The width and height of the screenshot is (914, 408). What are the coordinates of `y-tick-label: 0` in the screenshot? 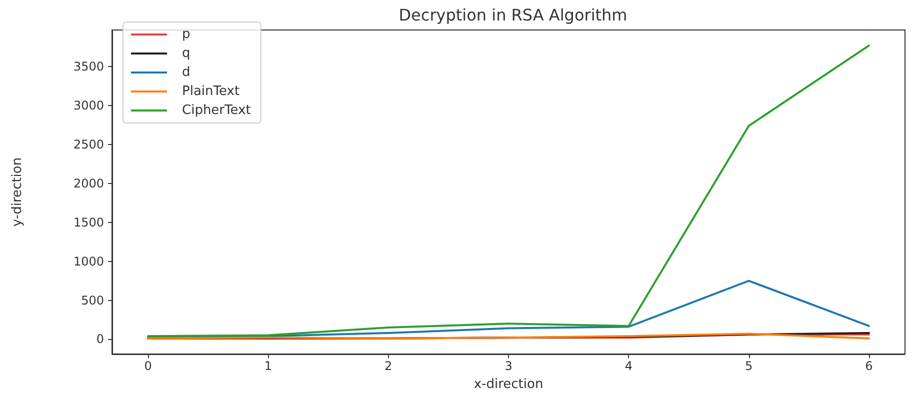 It's located at (100, 339).